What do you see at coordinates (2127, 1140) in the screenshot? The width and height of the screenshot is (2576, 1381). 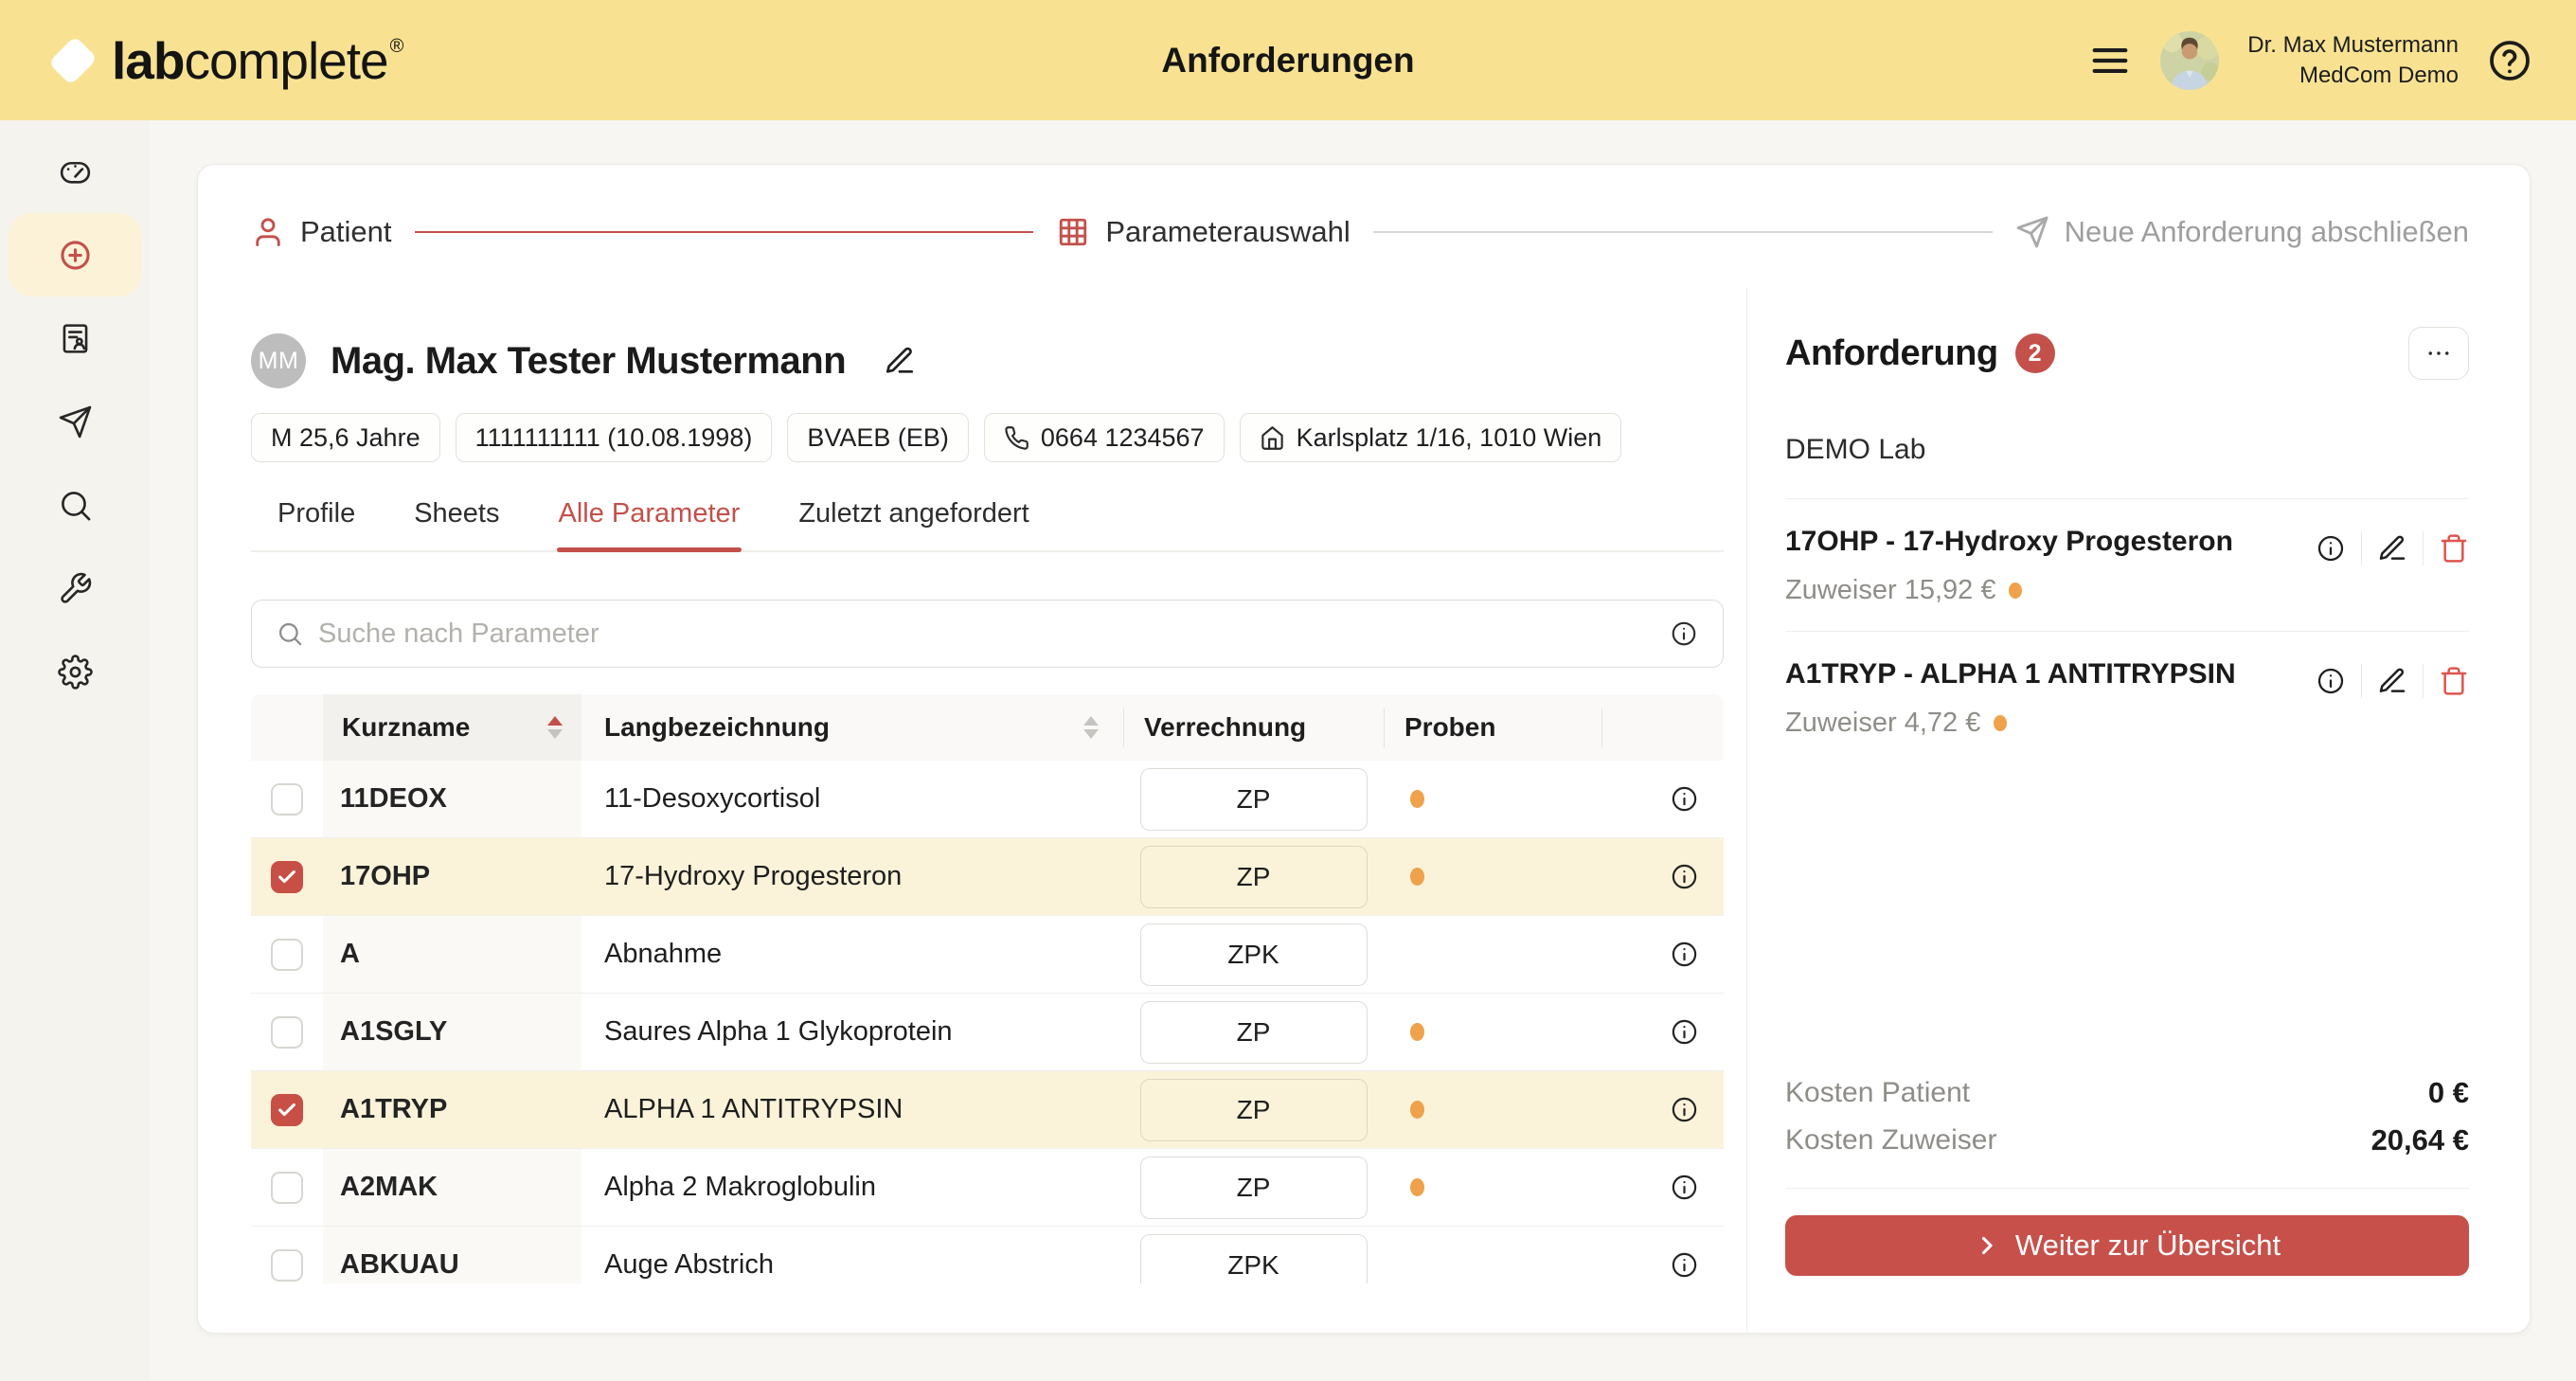 I see `cost-row-zuweiser: Kosten Zuweiser 20,64 €` at bounding box center [2127, 1140].